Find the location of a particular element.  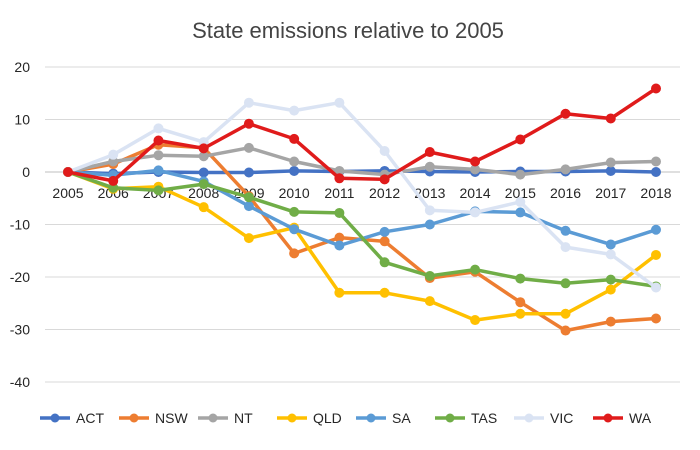

y-tick-label: -10 is located at coordinates (20, 225).